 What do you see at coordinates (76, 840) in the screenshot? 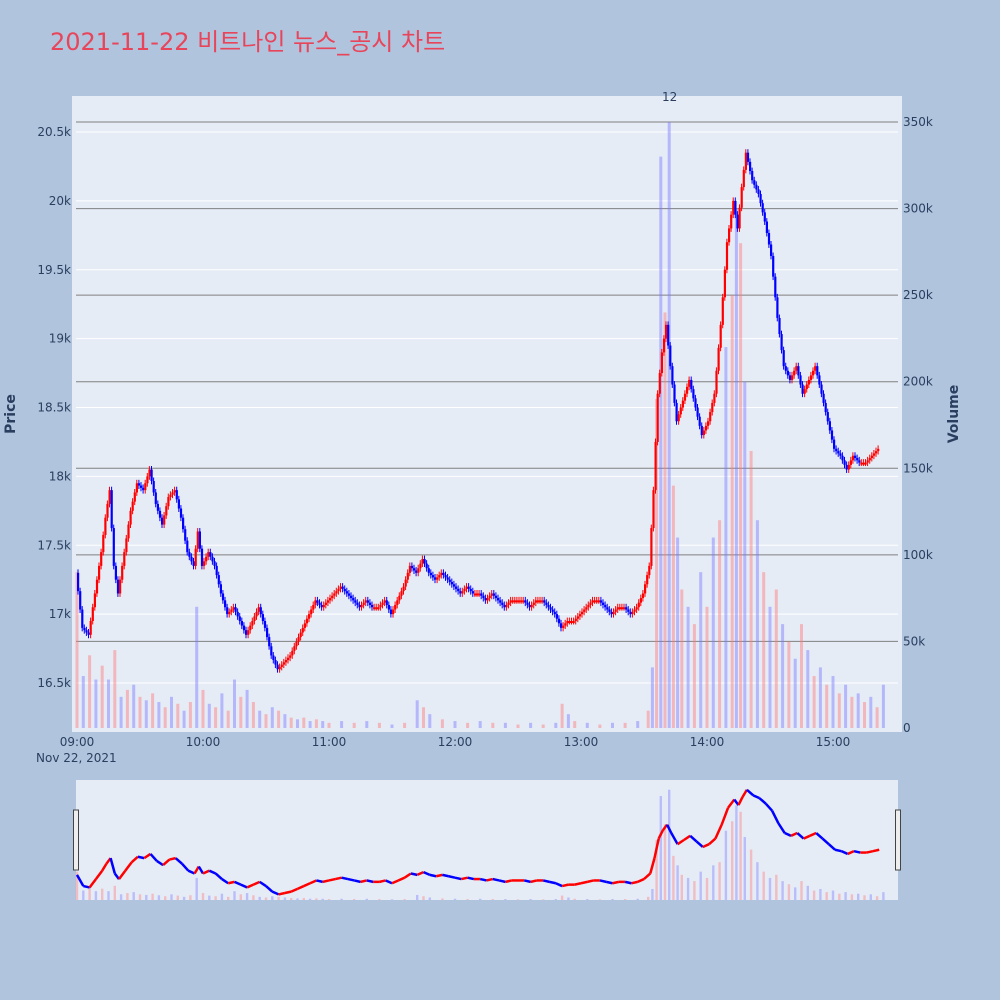
I see `range-slider-left-handle` at bounding box center [76, 840].